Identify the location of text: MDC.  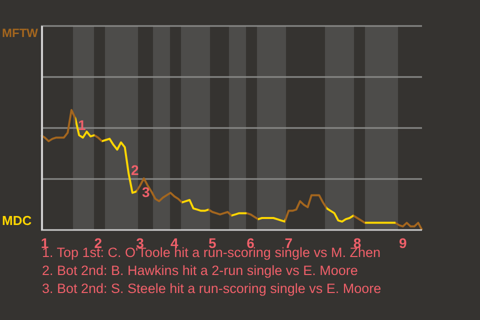
(17, 220).